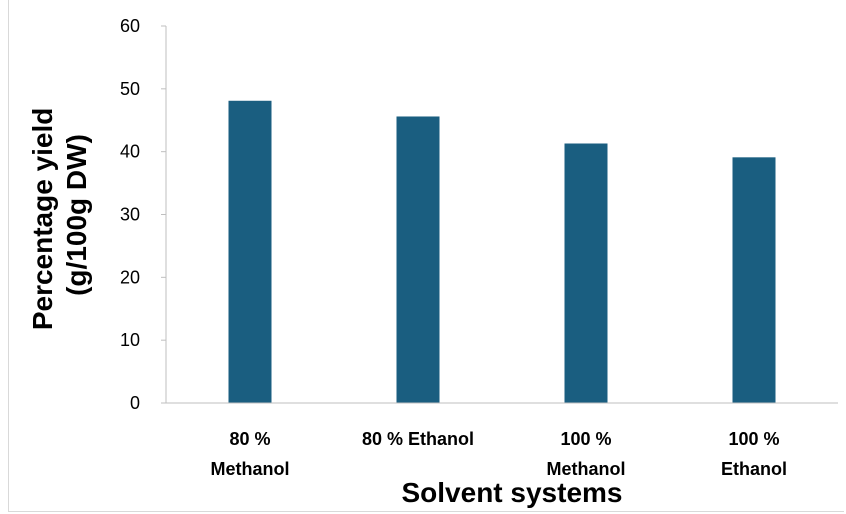  What do you see at coordinates (130, 277) in the screenshot?
I see `y-tick-label: 20` at bounding box center [130, 277].